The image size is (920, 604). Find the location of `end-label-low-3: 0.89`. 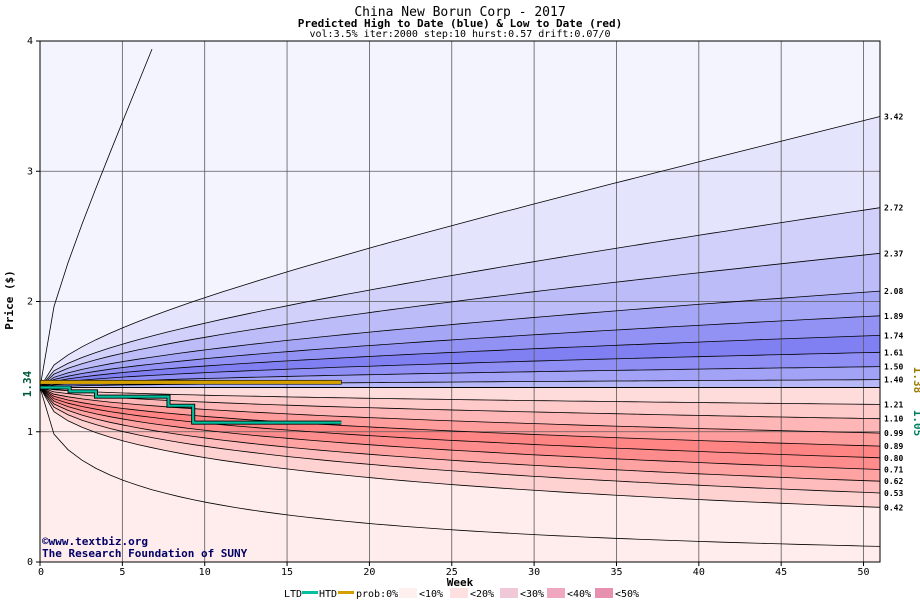

end-label-low-3: 0.89 is located at coordinates (893, 446).